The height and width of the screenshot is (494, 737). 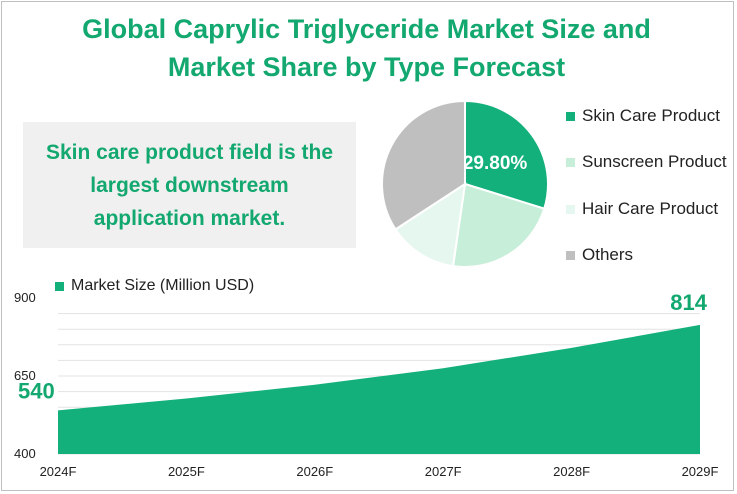 I want to click on pie-data-label: 29.80%, so click(x=495, y=163).